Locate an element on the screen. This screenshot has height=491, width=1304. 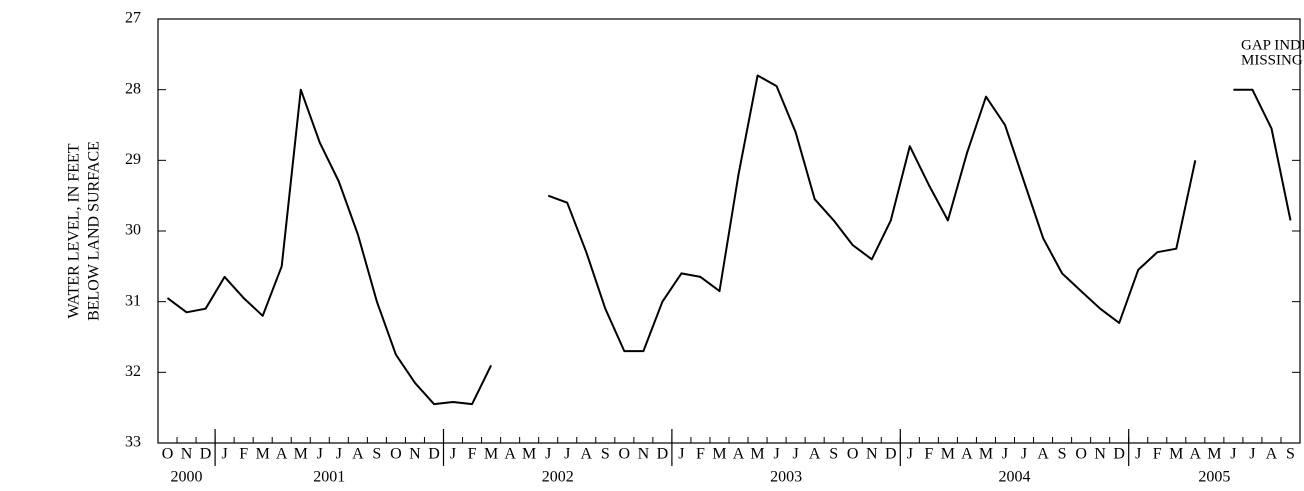
y-axis-label: WATER LEVEL, IN FEET is located at coordinates (74, 230).